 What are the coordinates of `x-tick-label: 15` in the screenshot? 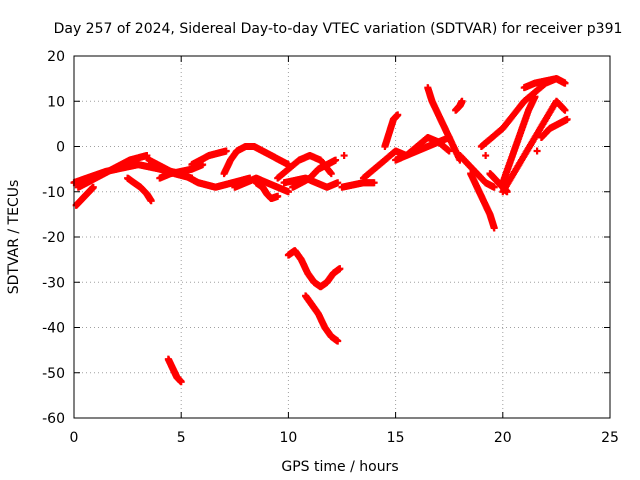 It's located at (396, 438).